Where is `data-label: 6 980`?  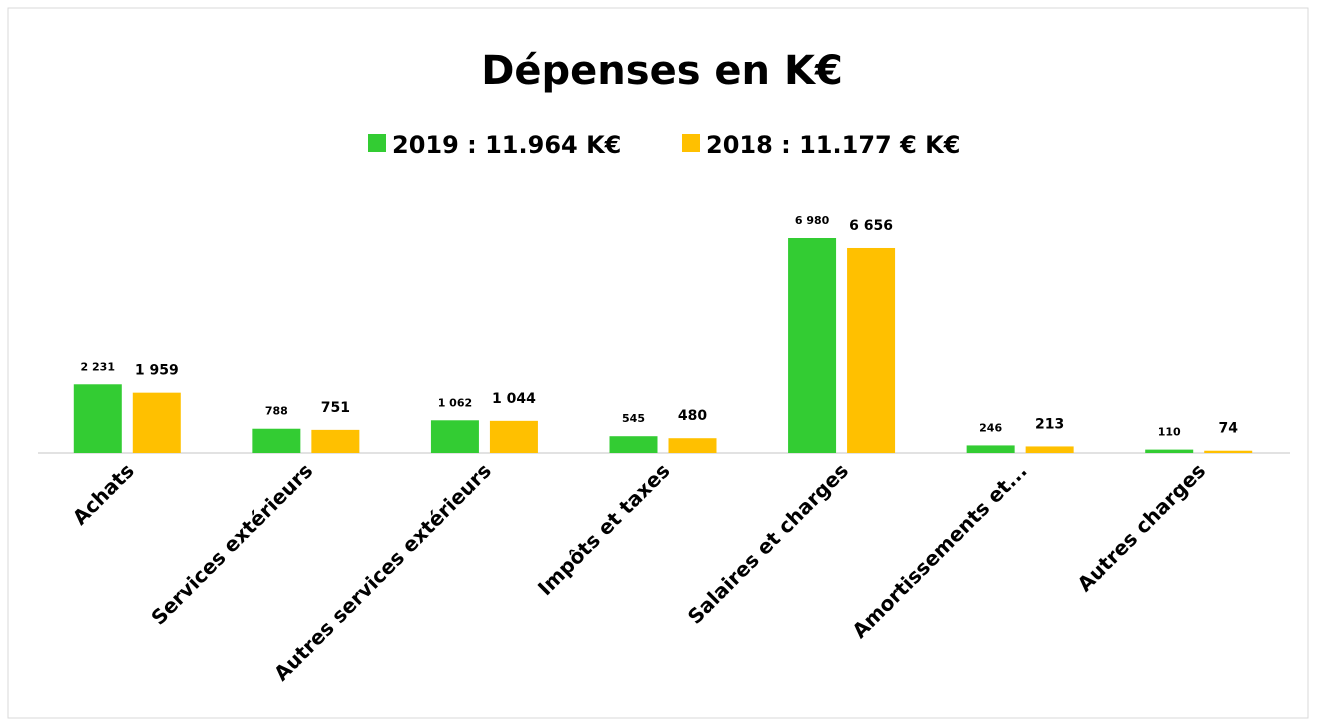 data-label: 6 980 is located at coordinates (812, 220).